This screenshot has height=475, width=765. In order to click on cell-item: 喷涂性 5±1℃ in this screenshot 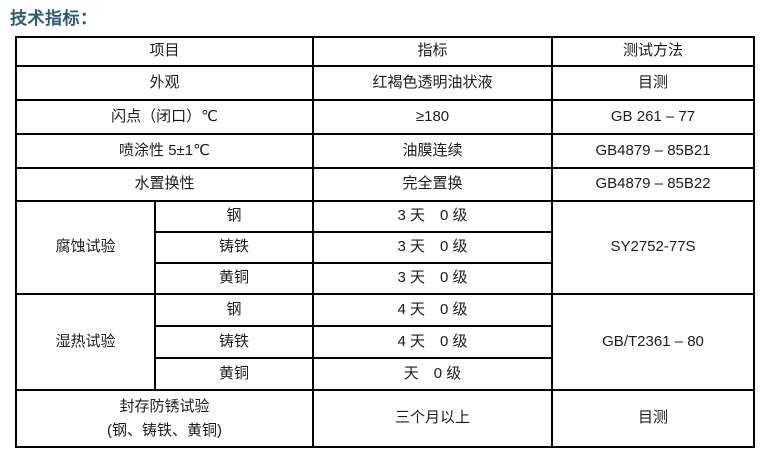, I will do `click(164, 151)`.